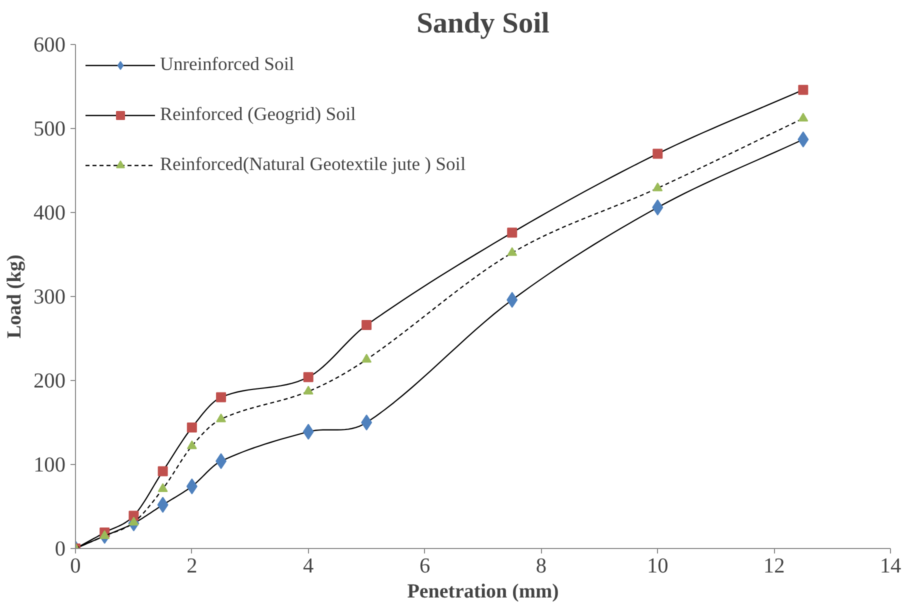 Image resolution: width=920 pixels, height=610 pixels. Describe the element at coordinates (60, 548) in the screenshot. I see `y-tick-label: 0` at that location.